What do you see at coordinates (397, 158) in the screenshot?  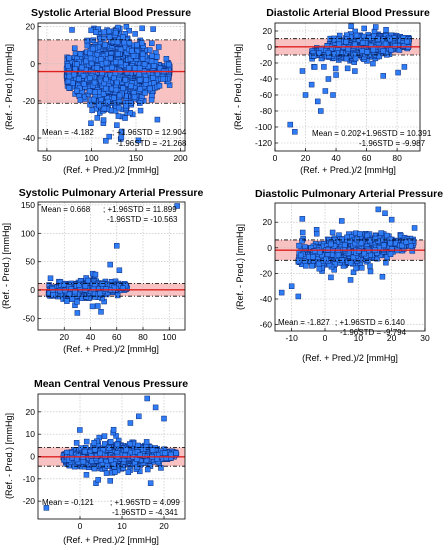 I see `x-tick-label: 80` at bounding box center [397, 158].